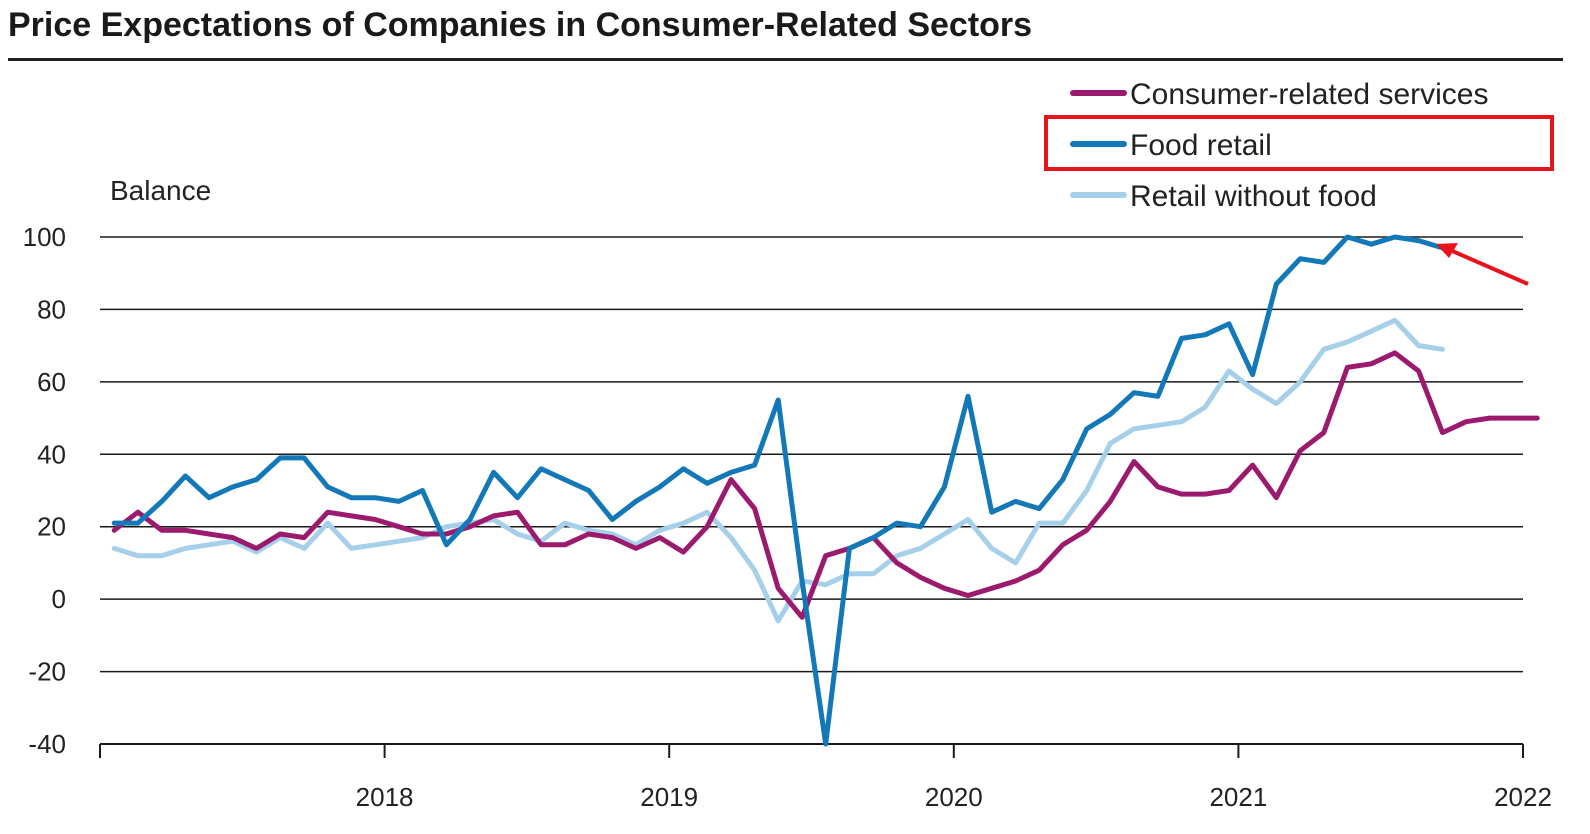  What do you see at coordinates (47, 672) in the screenshot?
I see `y-tick-label: -20` at bounding box center [47, 672].